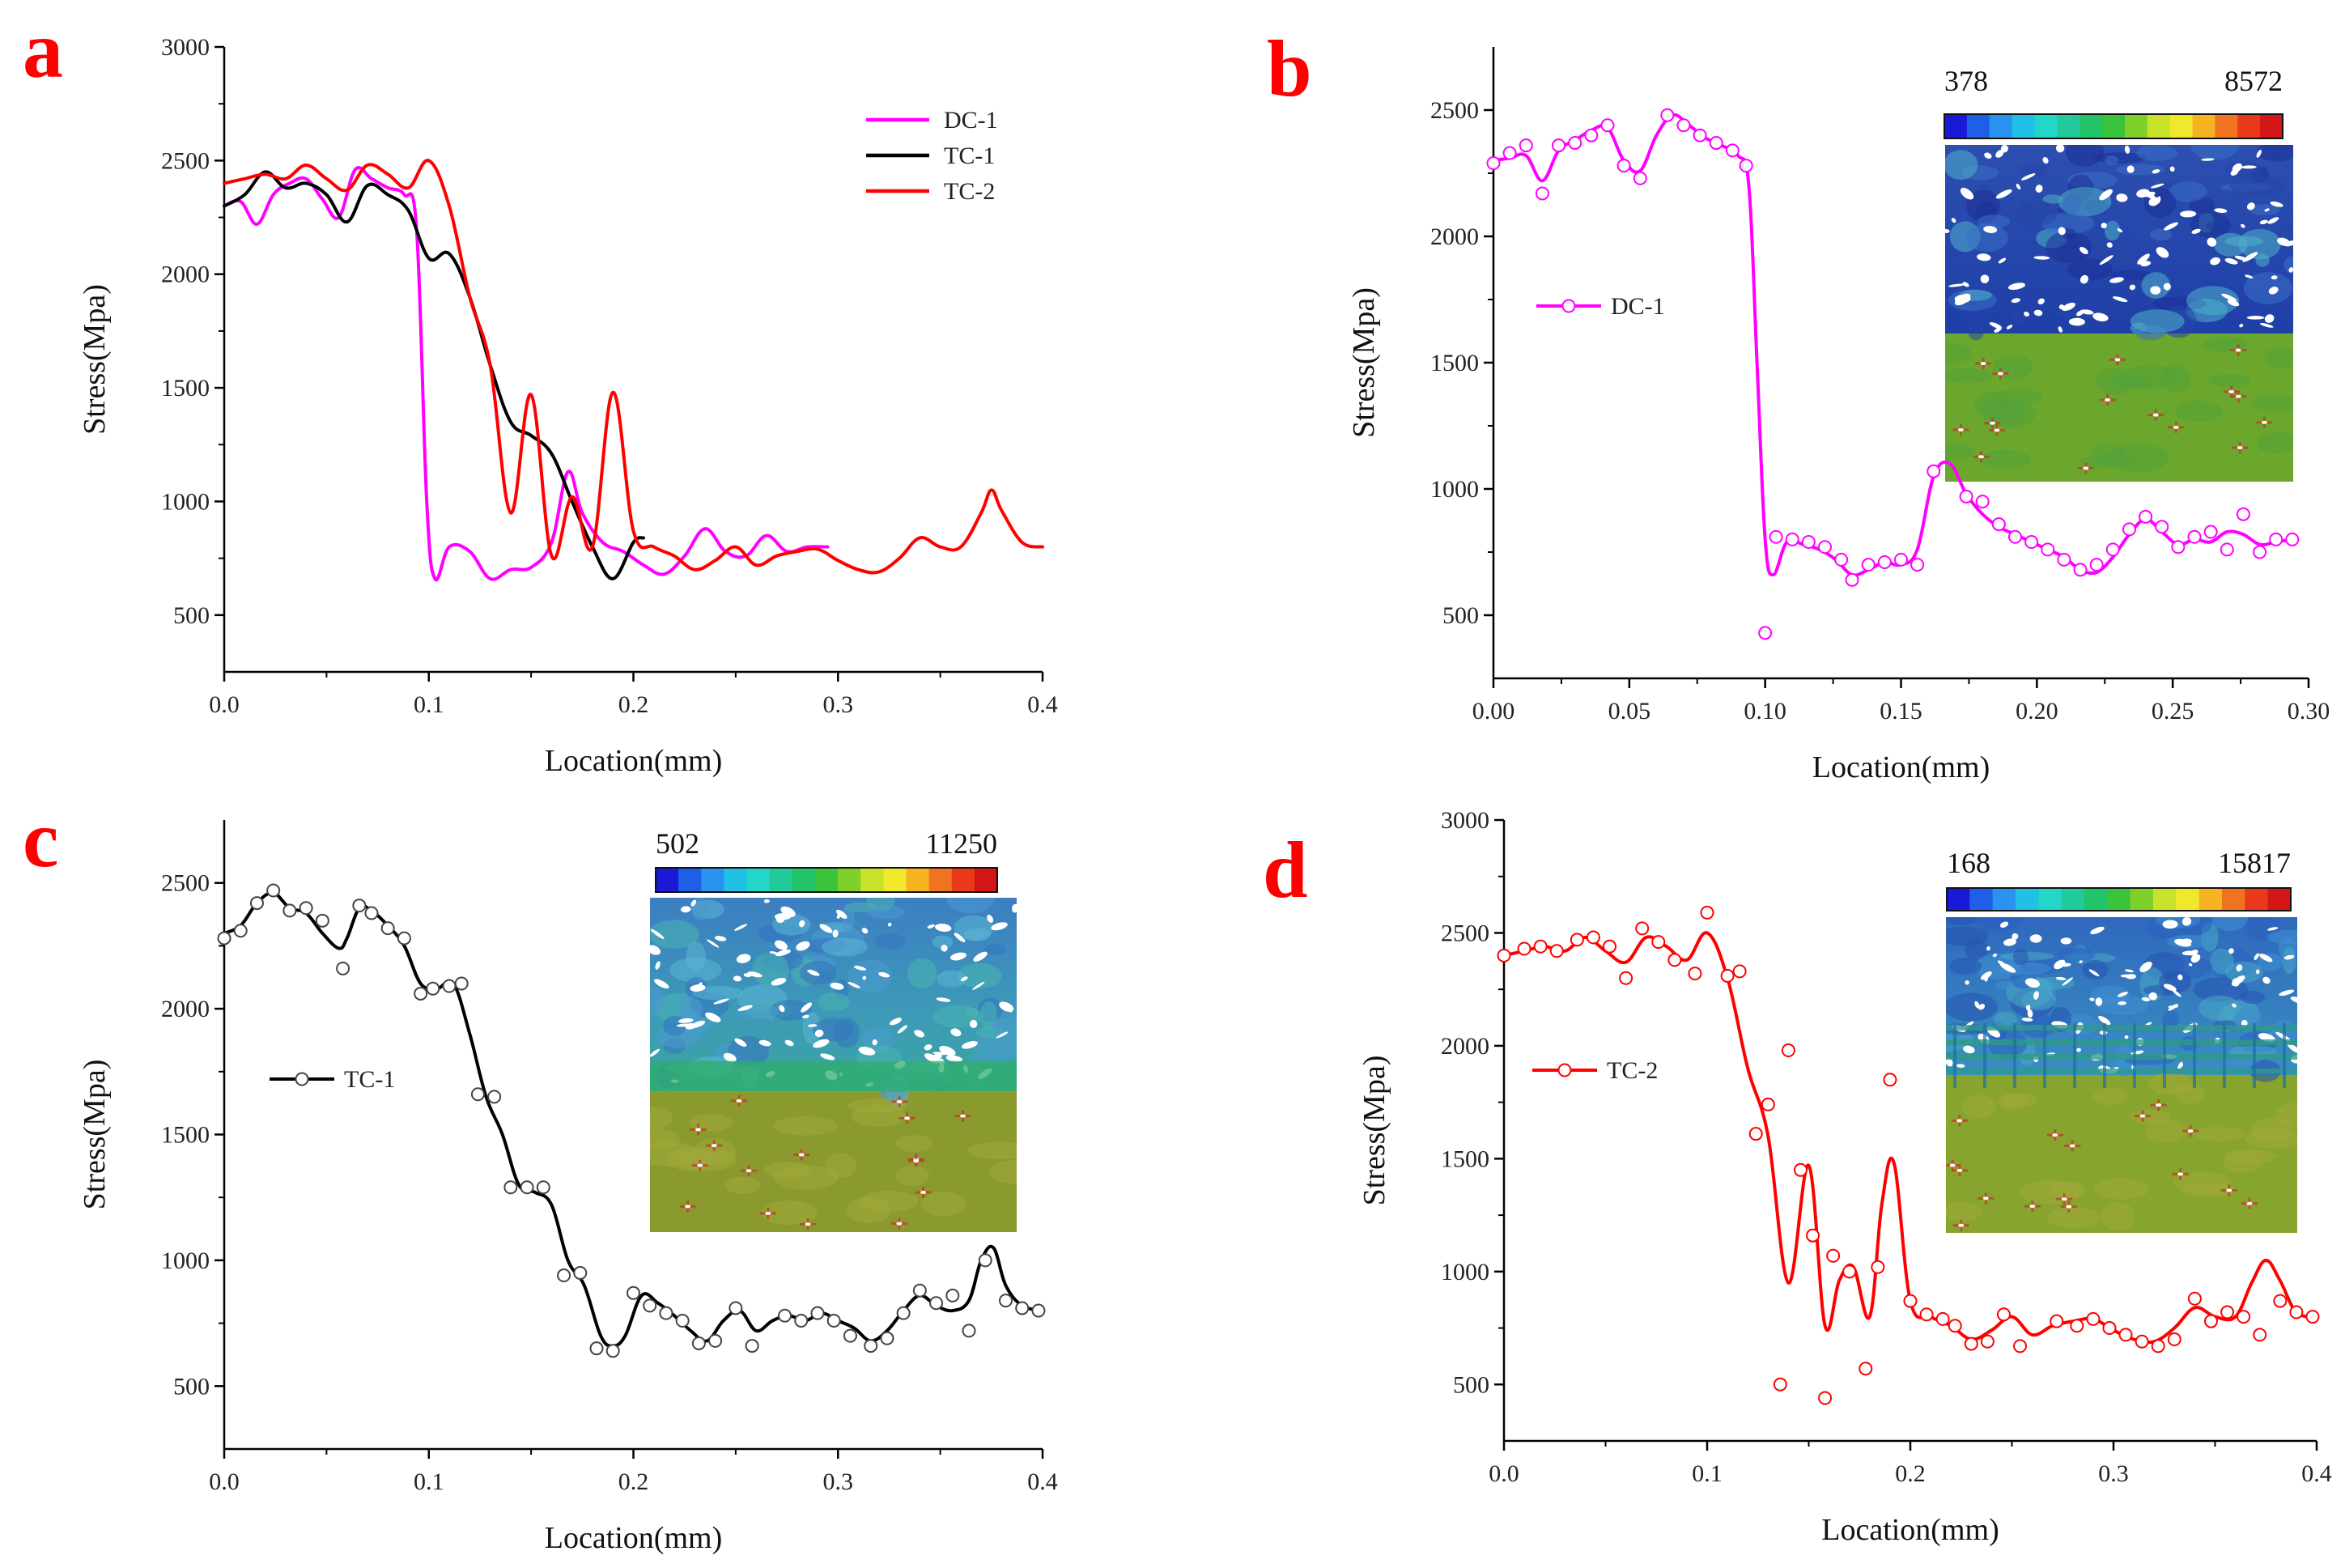  Describe the element at coordinates (2309, 711) in the screenshot. I see `x-tick-label: 0.30` at that location.